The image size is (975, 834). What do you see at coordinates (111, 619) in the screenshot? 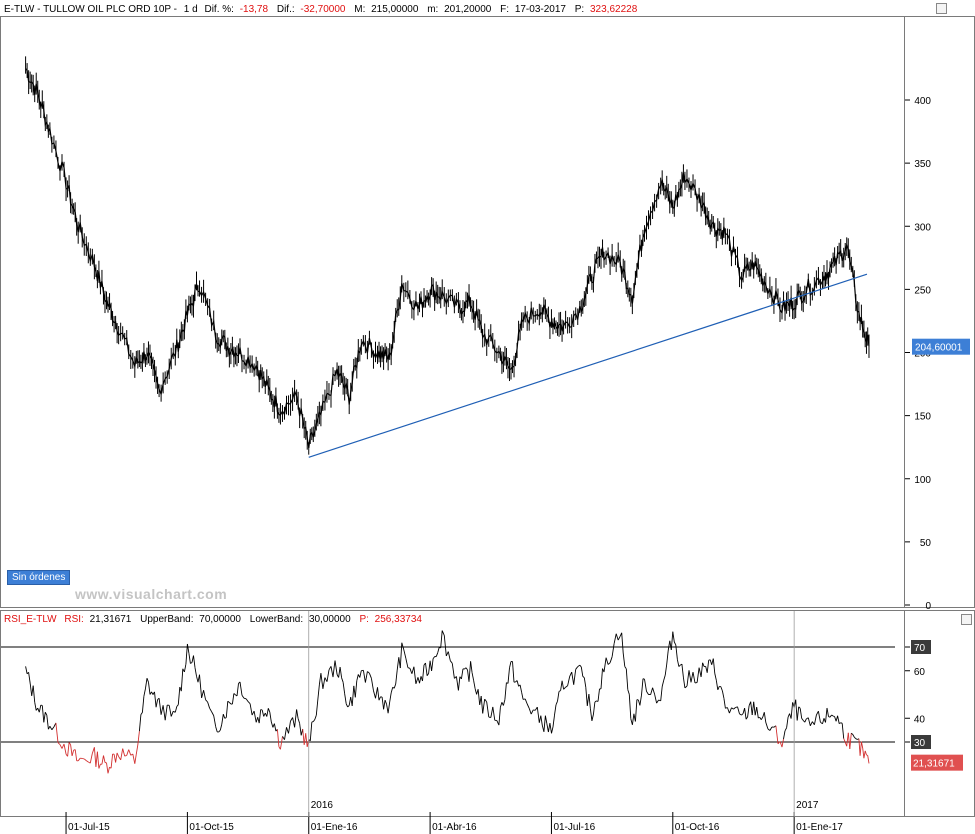
I see `rsi-value: 21,31671` at bounding box center [111, 619].